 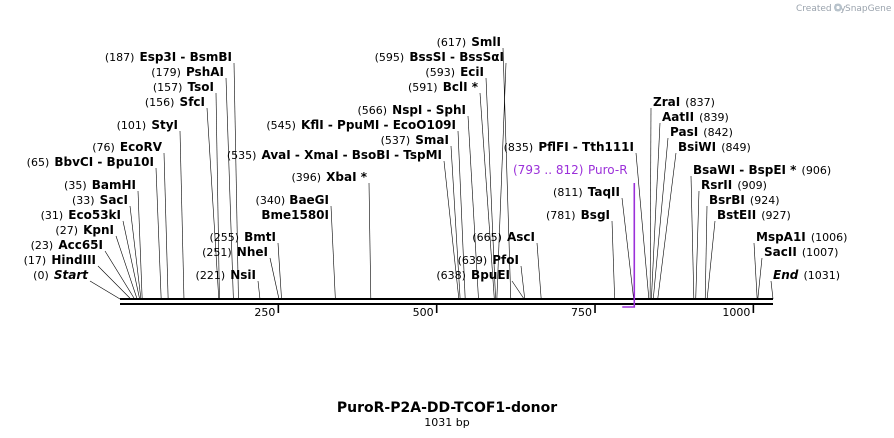 What do you see at coordinates (166, 72) in the screenshot?
I see `site-position: (179)` at bounding box center [166, 72].